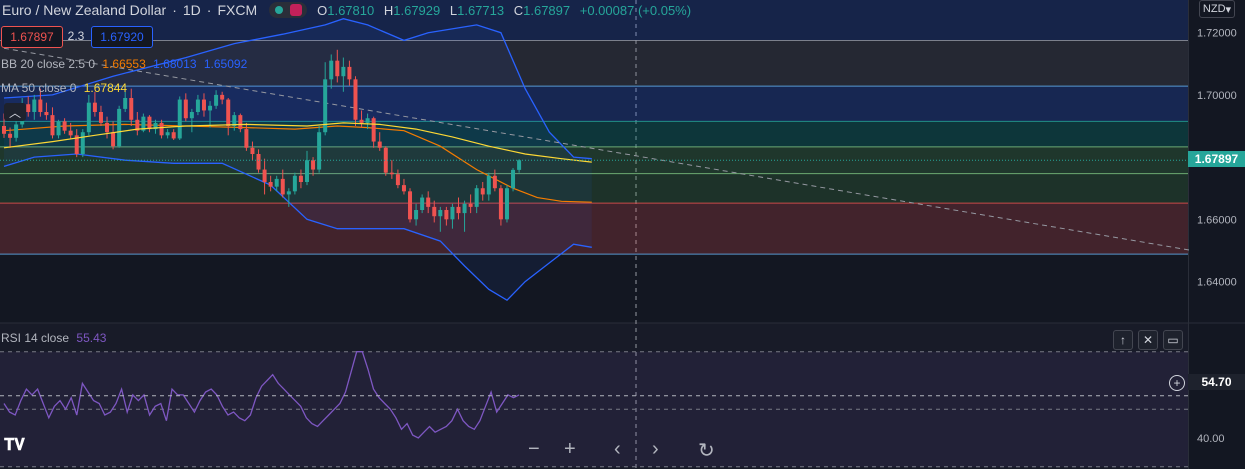 The width and height of the screenshot is (1245, 469). What do you see at coordinates (14, 445) in the screenshot?
I see `tradingview-logo-icon: 𝐓𝐕` at bounding box center [14, 445].